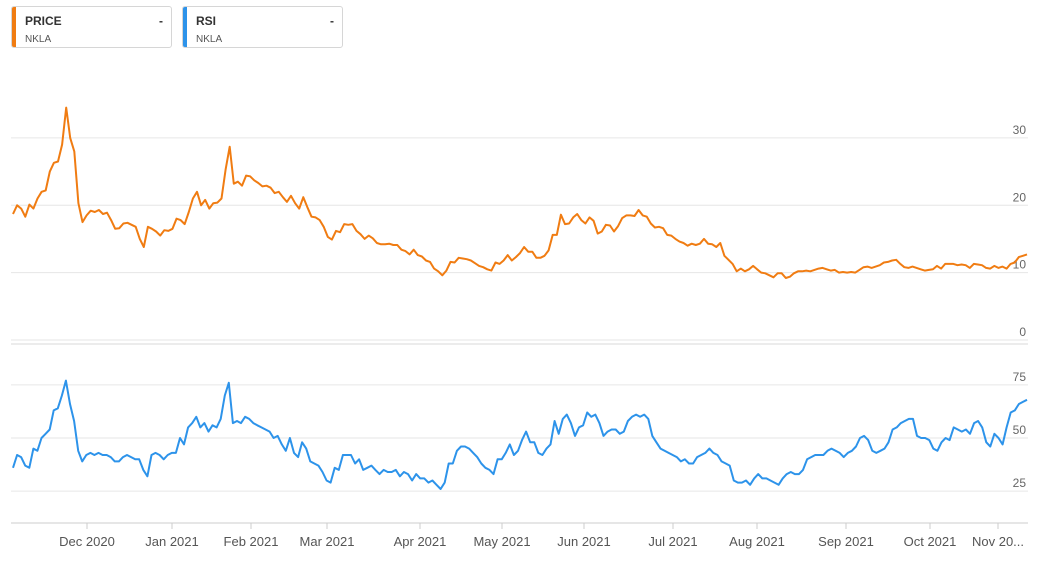 Image resolution: width=1047 pixels, height=563 pixels. I want to click on x-tick-label: Feb 2021, so click(251, 541).